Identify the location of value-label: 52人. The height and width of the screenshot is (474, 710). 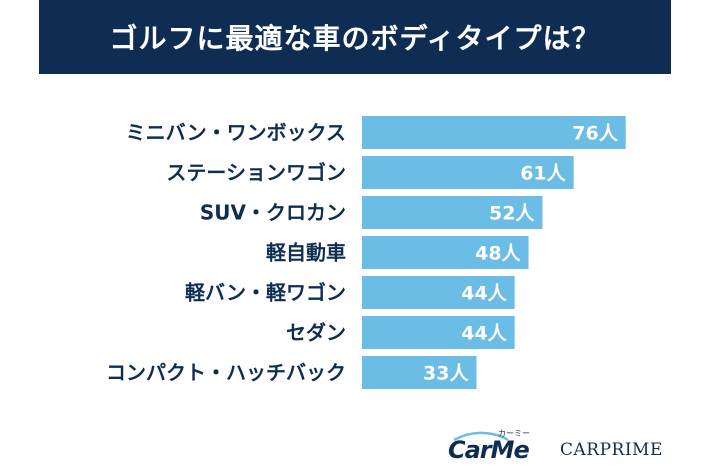
(512, 214).